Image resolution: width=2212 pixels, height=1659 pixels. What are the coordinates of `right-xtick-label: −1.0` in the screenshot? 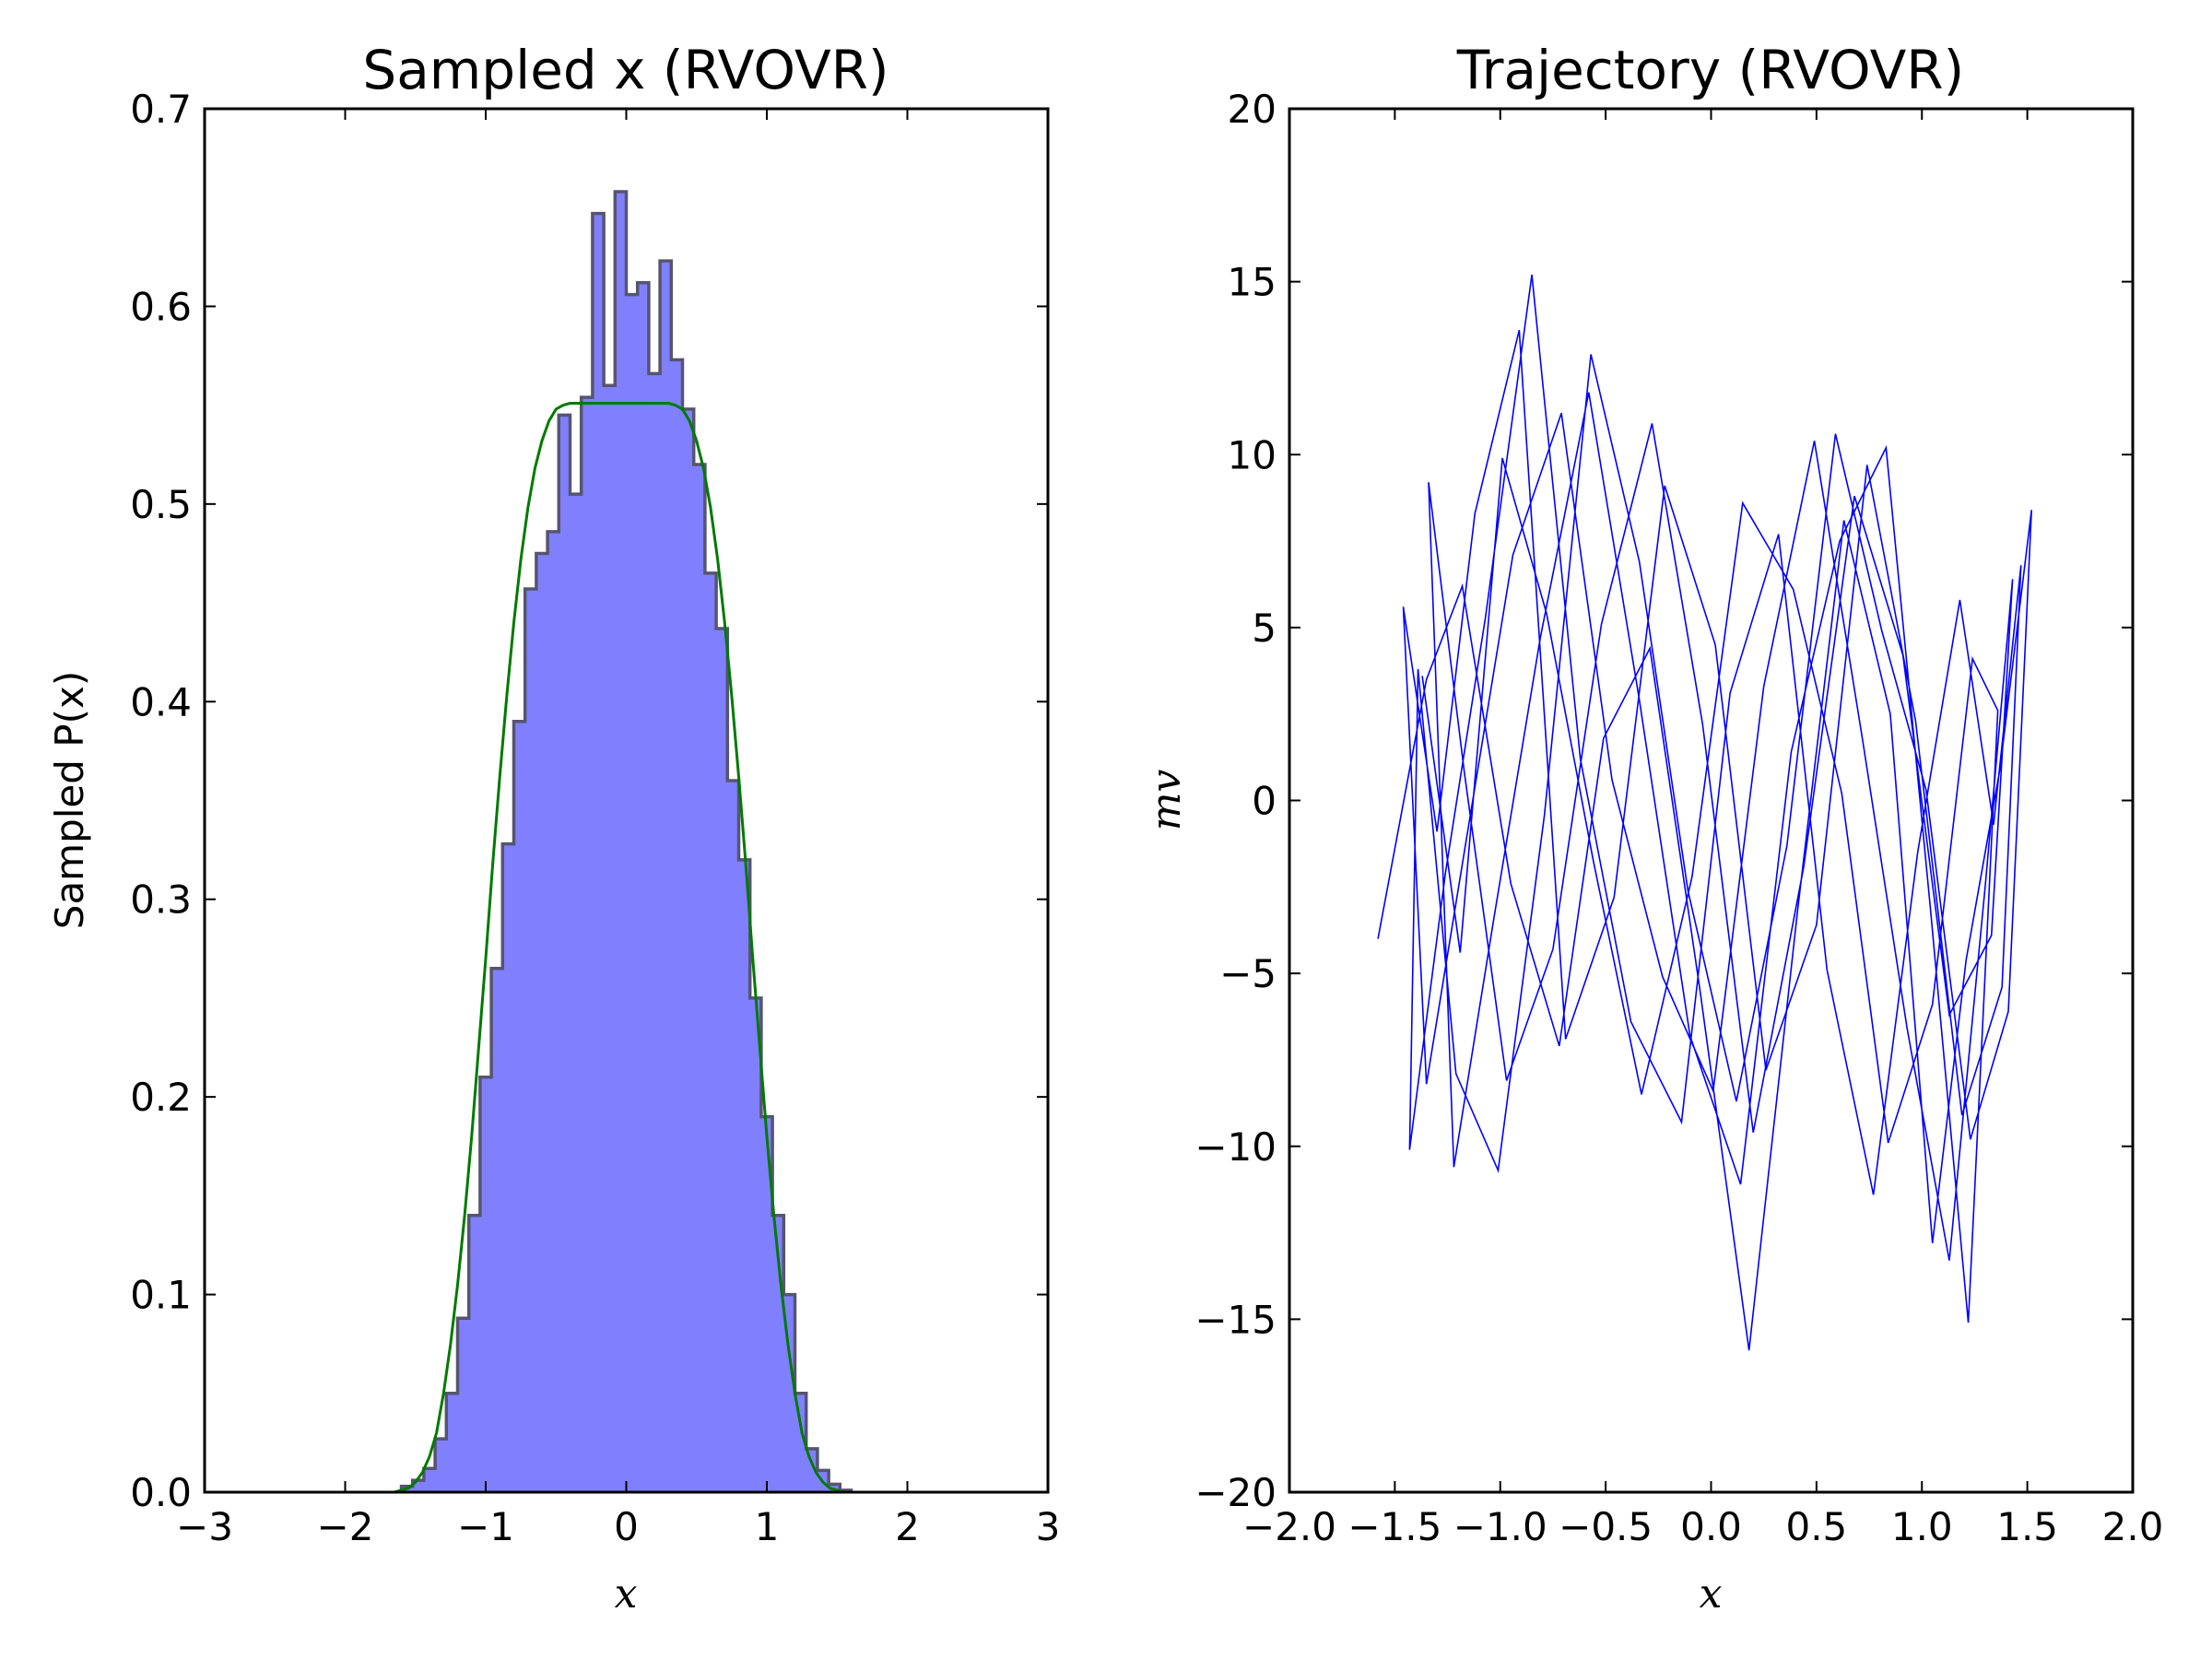 It's located at (1500, 1526).